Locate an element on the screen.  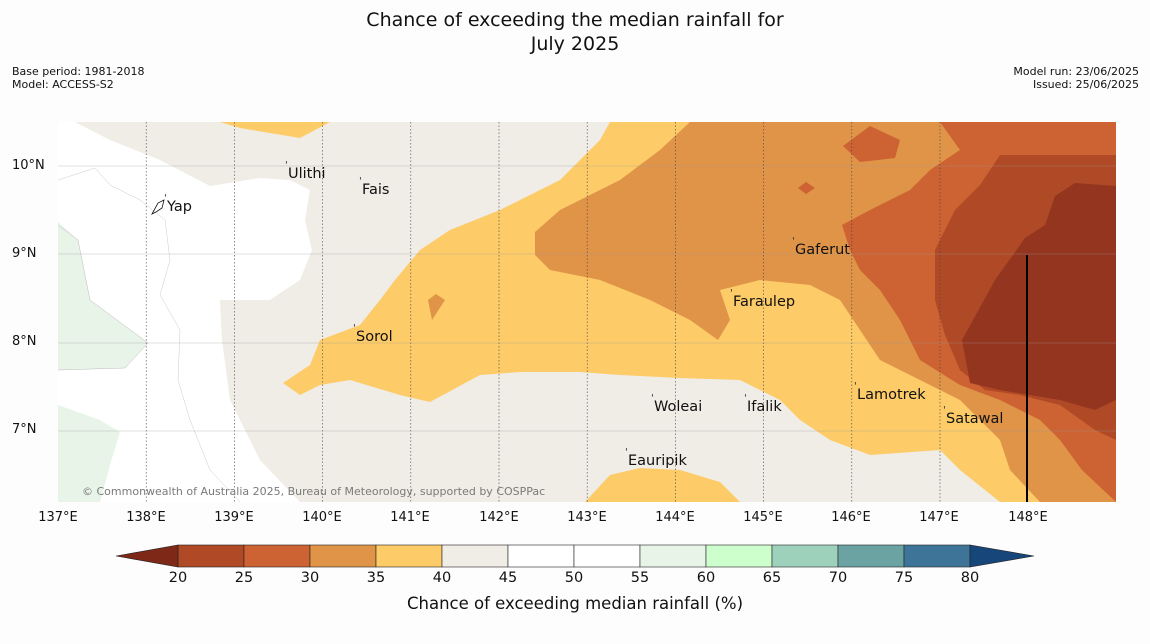
place-label: Faraulep is located at coordinates (762, 299).